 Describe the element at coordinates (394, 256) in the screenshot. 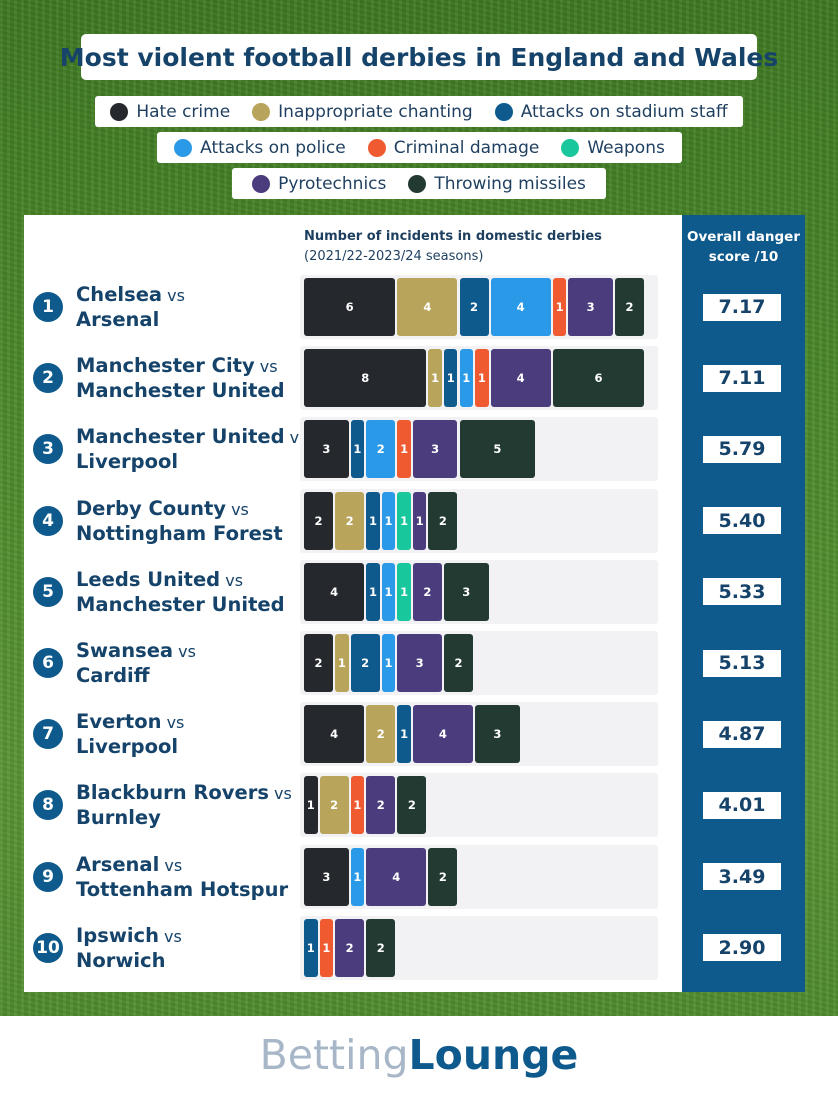

I see `incidents-header-seasons: (2021/22-2023/24 seasons)` at that location.